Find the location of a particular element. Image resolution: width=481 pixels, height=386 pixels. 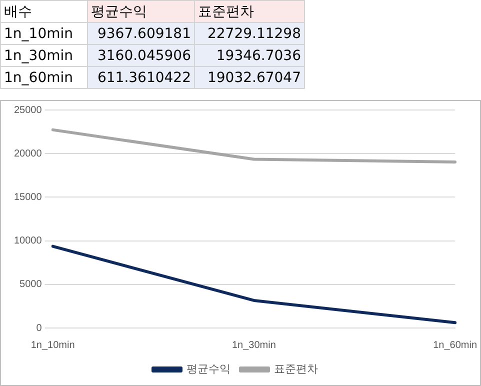

x-tick-label: 1n_10min is located at coordinates (52, 345).